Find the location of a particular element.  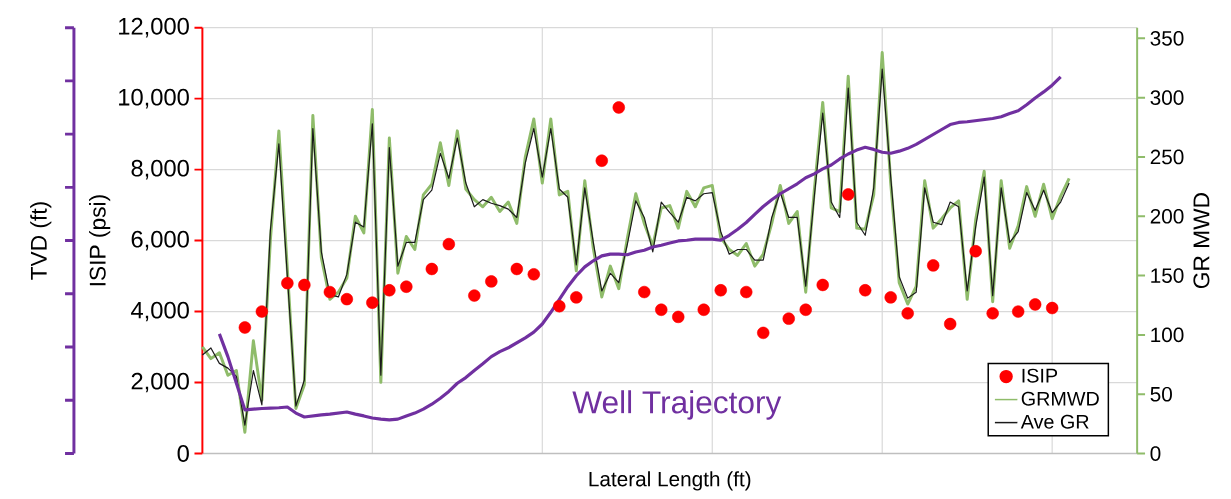

y2-tick-label: 100 is located at coordinates (1167, 335).